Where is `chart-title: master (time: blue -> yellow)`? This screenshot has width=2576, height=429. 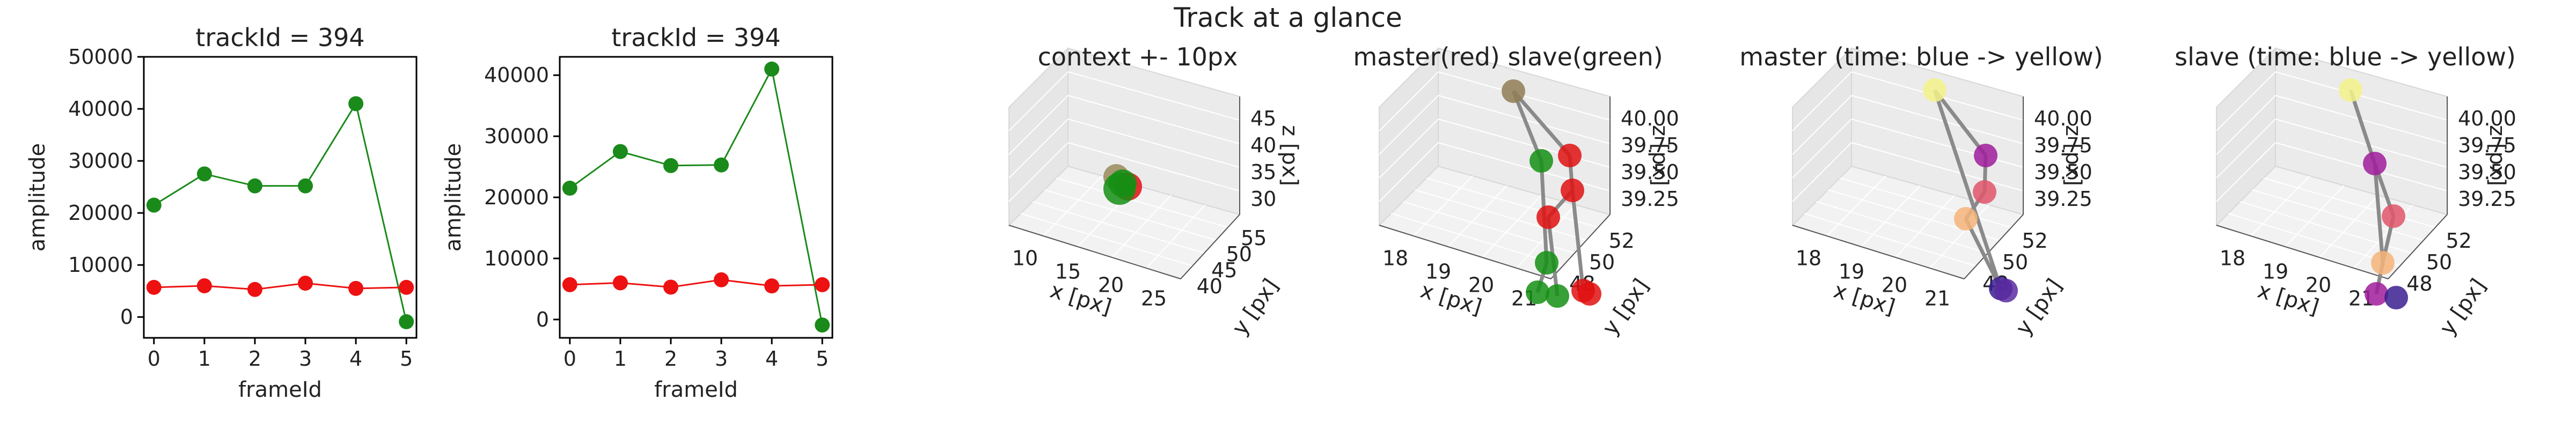 chart-title: master (time: blue -> yellow) is located at coordinates (1921, 56).